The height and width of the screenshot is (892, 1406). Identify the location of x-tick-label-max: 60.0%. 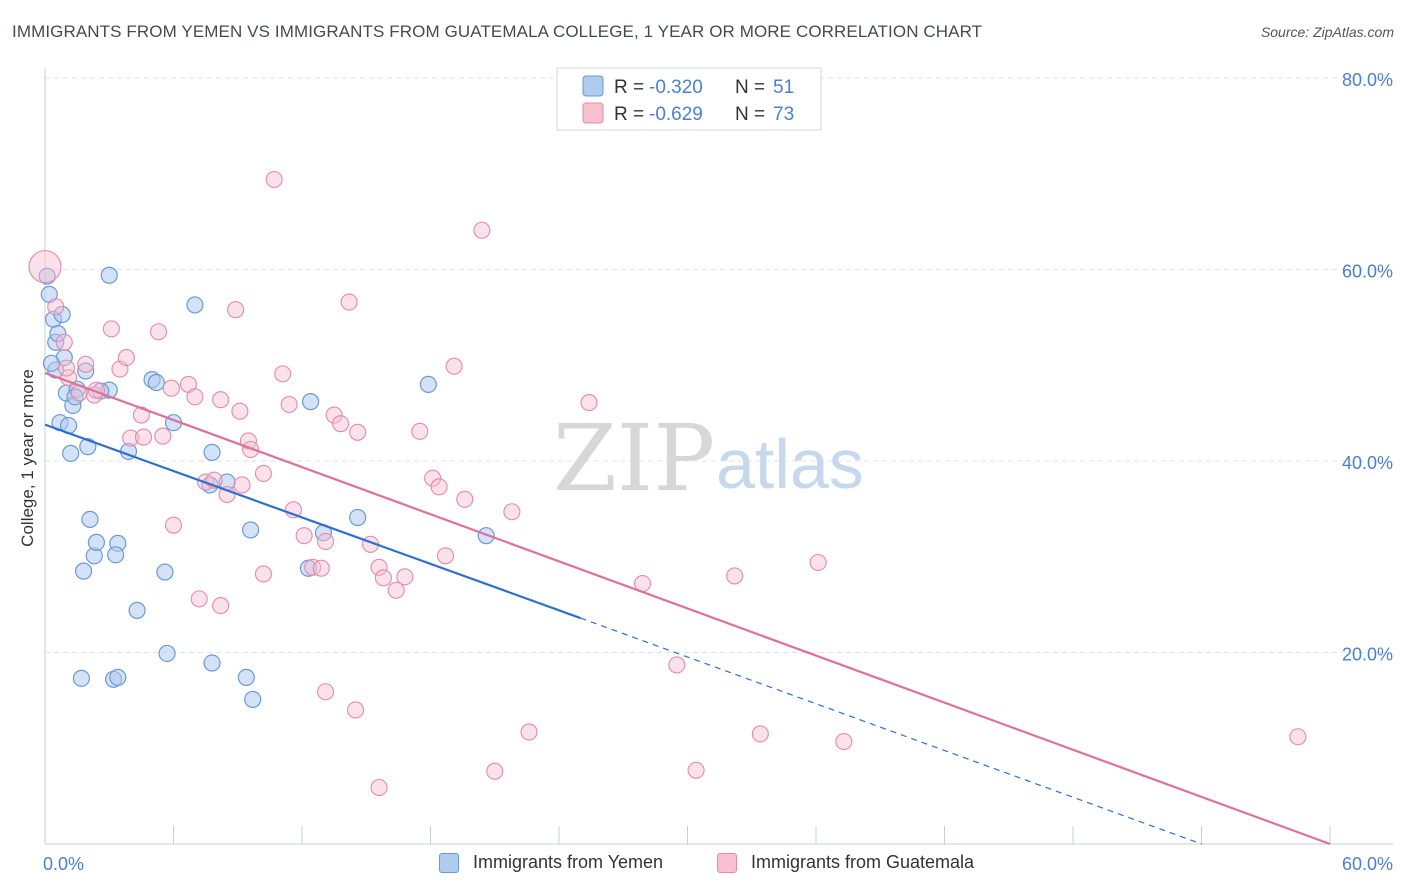
(1367, 864).